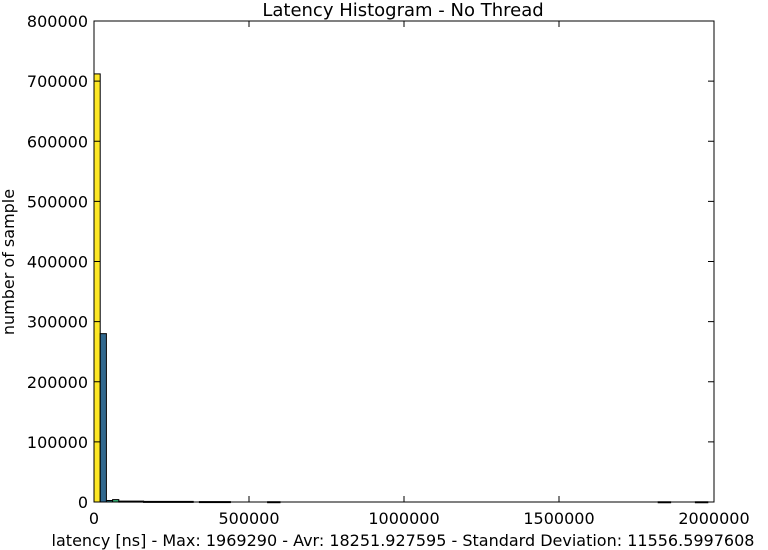 This screenshot has height=550, width=768. I want to click on y-tick-label-8: 800000, so click(57, 21).